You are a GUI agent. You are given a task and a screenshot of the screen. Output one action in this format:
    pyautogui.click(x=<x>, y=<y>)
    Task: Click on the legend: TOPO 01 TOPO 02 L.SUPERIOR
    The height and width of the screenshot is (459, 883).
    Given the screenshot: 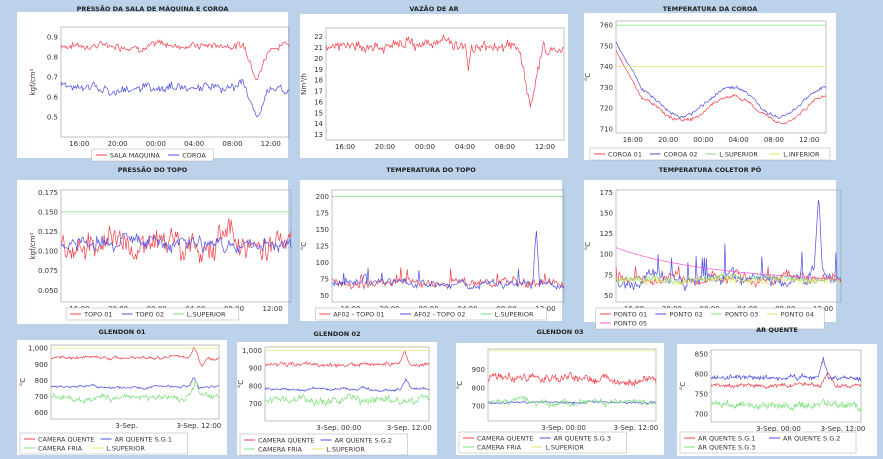 What is the action you would take?
    pyautogui.click(x=152, y=314)
    